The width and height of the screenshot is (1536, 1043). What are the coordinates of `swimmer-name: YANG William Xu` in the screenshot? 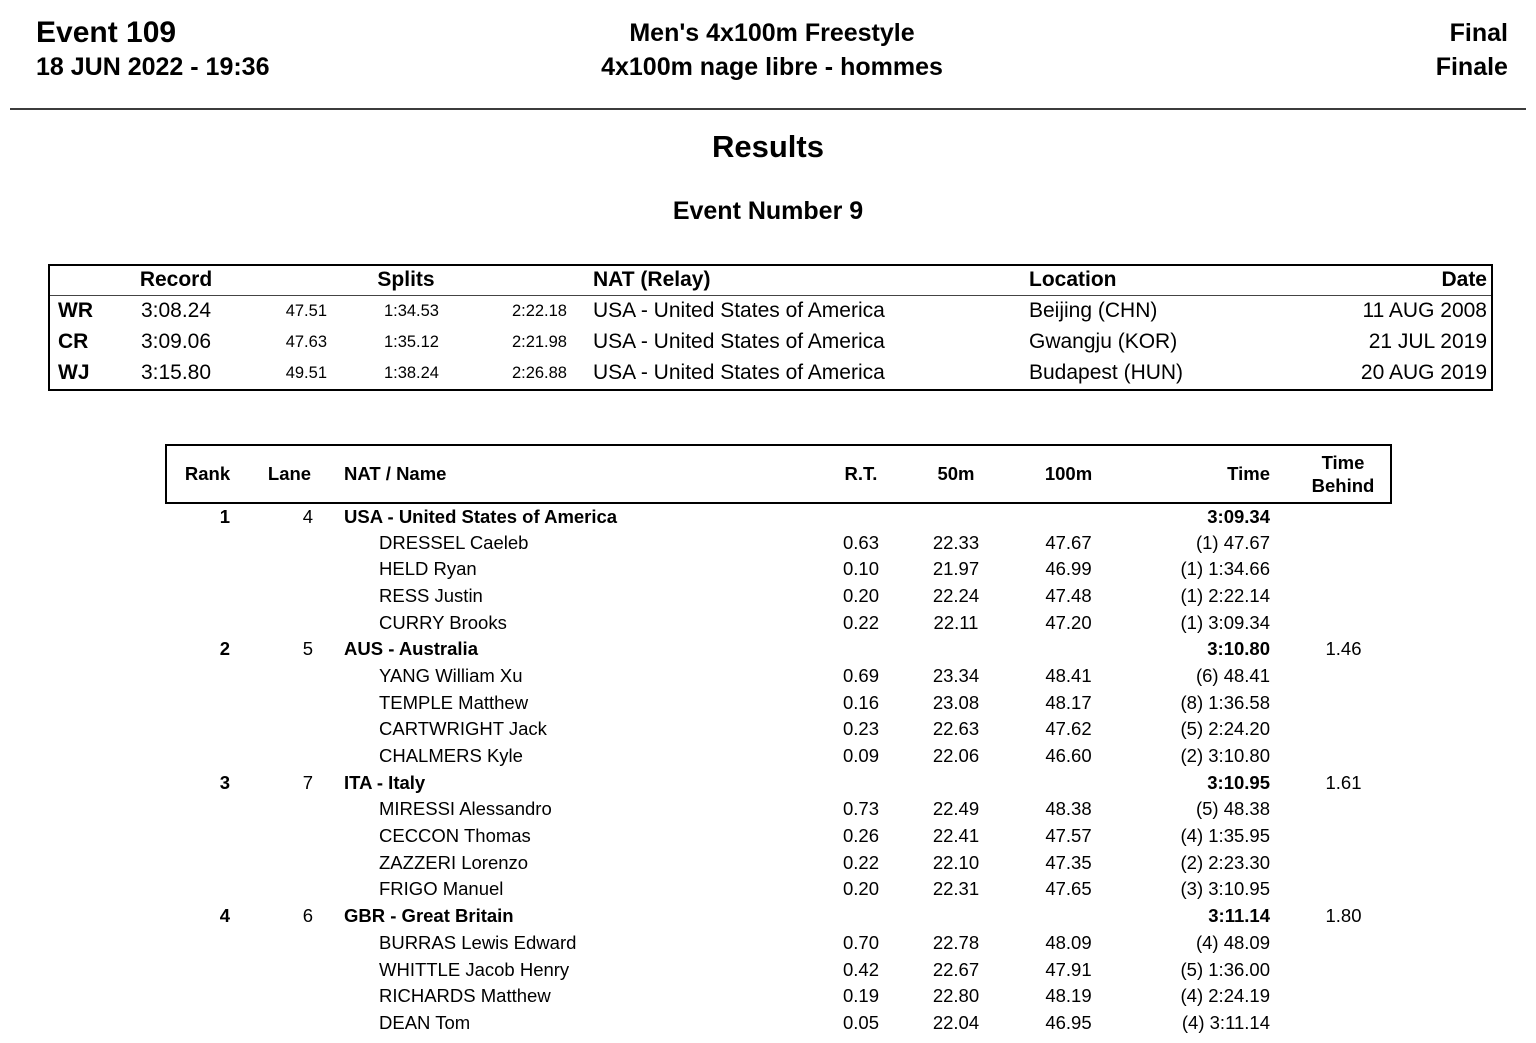 It's located at (451, 675).